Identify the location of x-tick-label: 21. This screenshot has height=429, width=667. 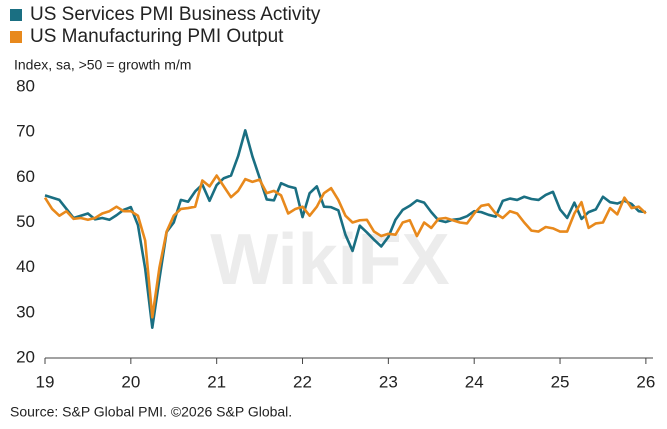
(216, 381).